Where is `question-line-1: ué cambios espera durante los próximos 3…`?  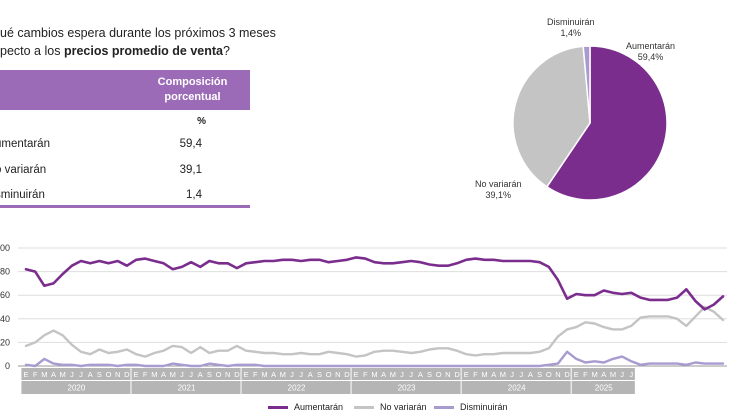 question-line-1: ué cambios espera durante los próximos 3… is located at coordinates (138, 33).